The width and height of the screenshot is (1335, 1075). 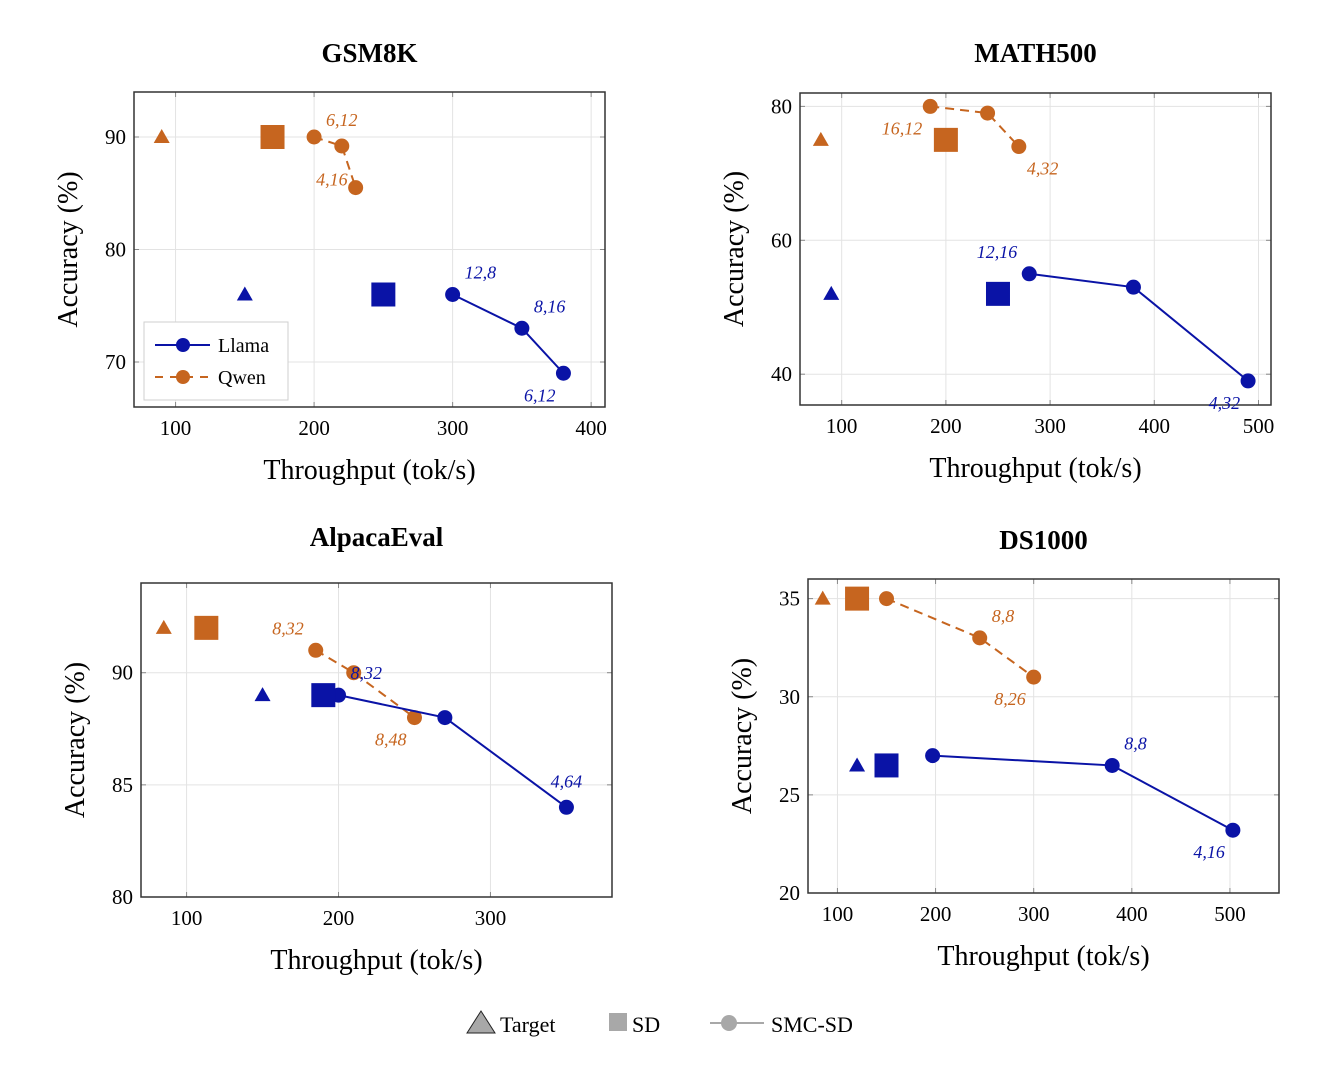 What do you see at coordinates (902, 128) in the screenshot?
I see `annotation-label: 16,12` at bounding box center [902, 128].